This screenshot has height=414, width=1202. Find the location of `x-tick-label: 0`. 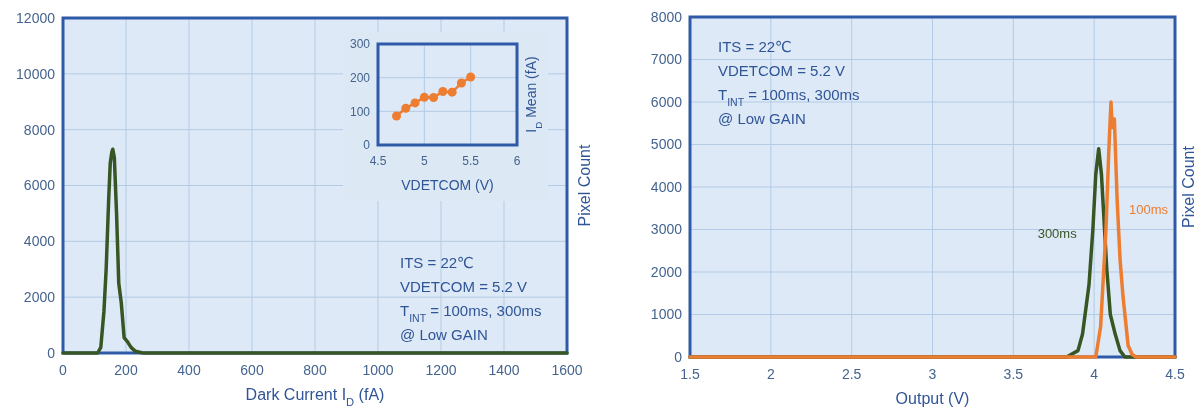

x-tick-label: 0 is located at coordinates (63, 370).